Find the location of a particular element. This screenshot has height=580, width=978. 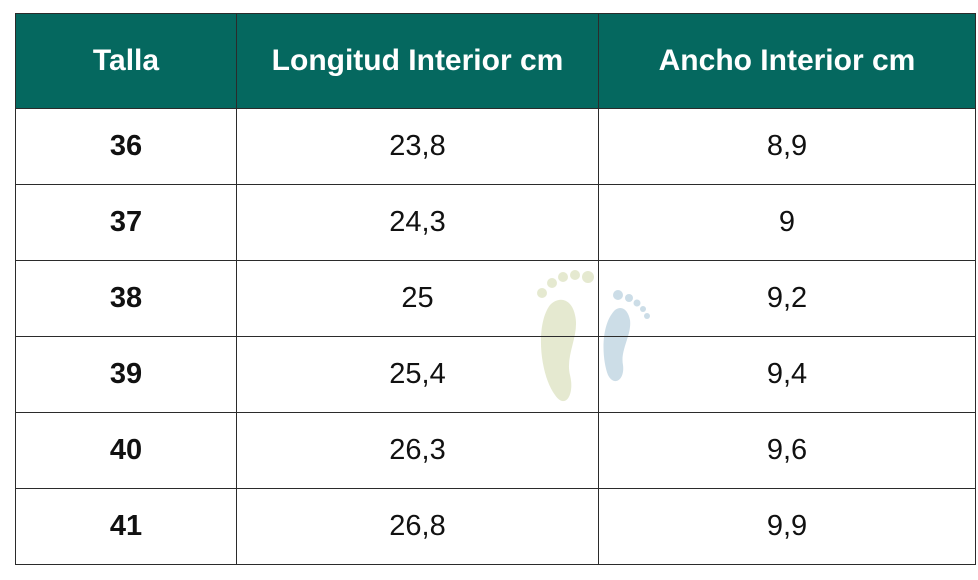

table-cell: 23,8 is located at coordinates (417, 146).